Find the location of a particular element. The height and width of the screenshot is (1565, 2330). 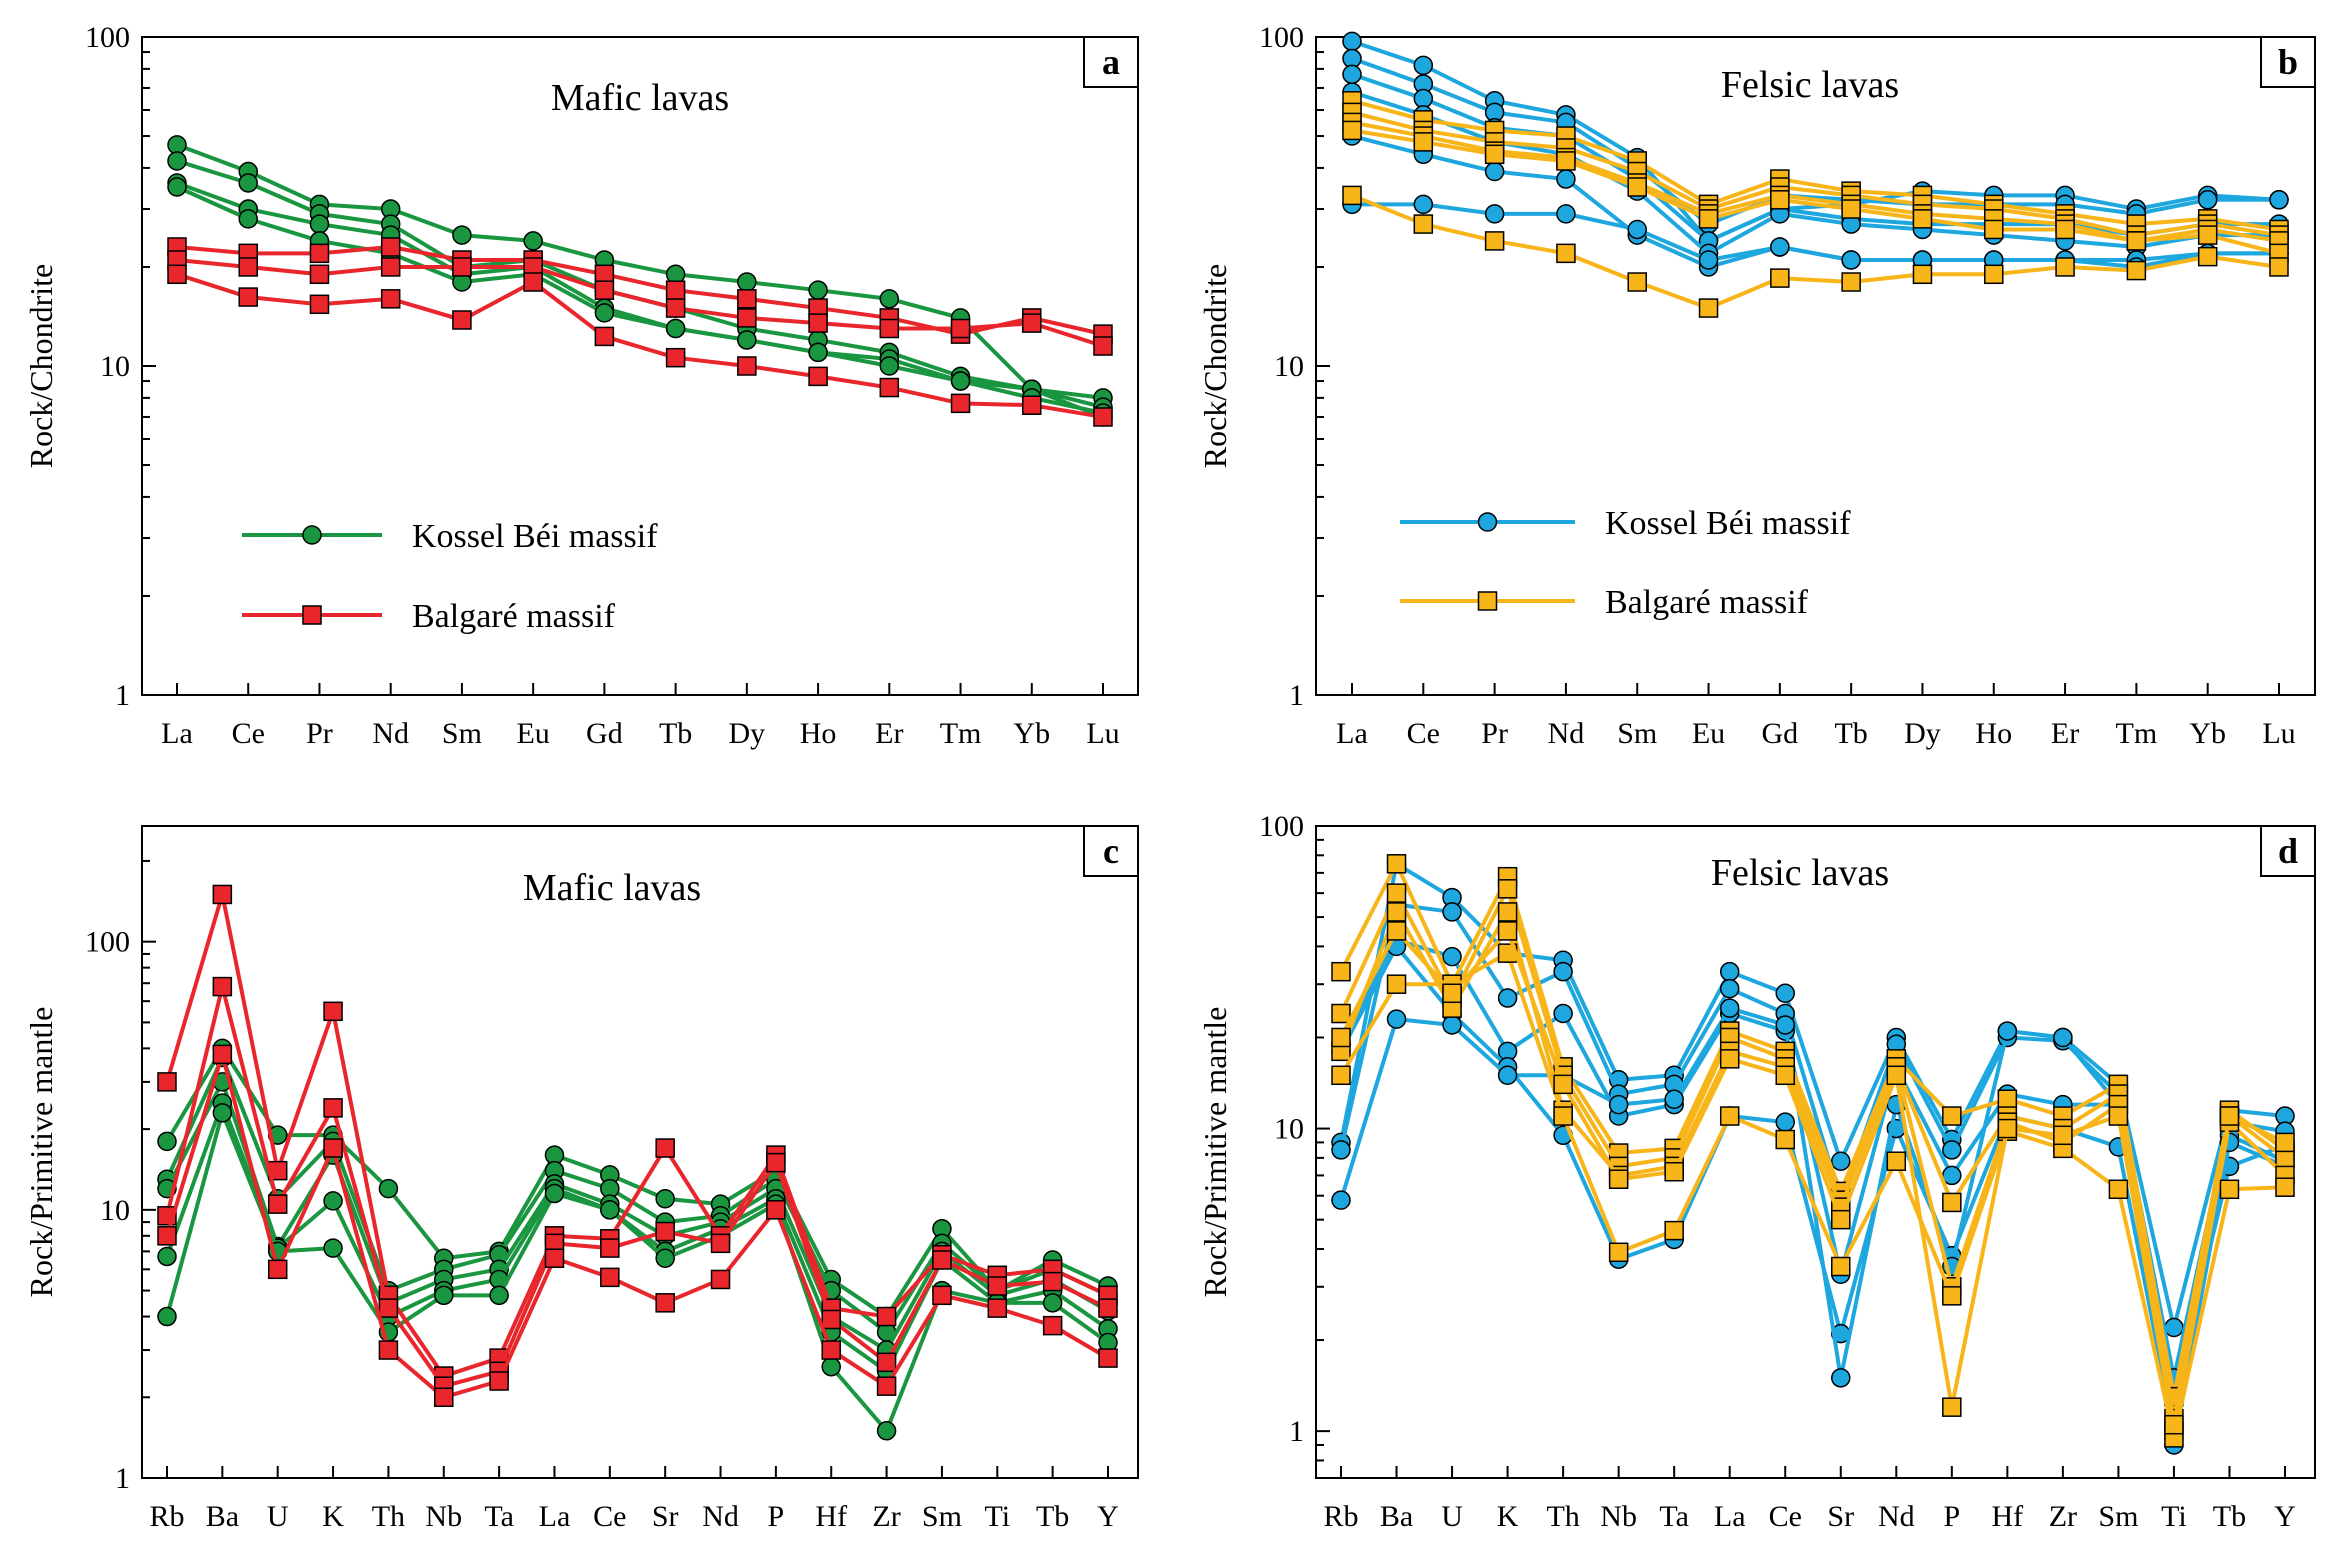

legend: Kossel Béi massif Balgaré massif is located at coordinates (450, 576).